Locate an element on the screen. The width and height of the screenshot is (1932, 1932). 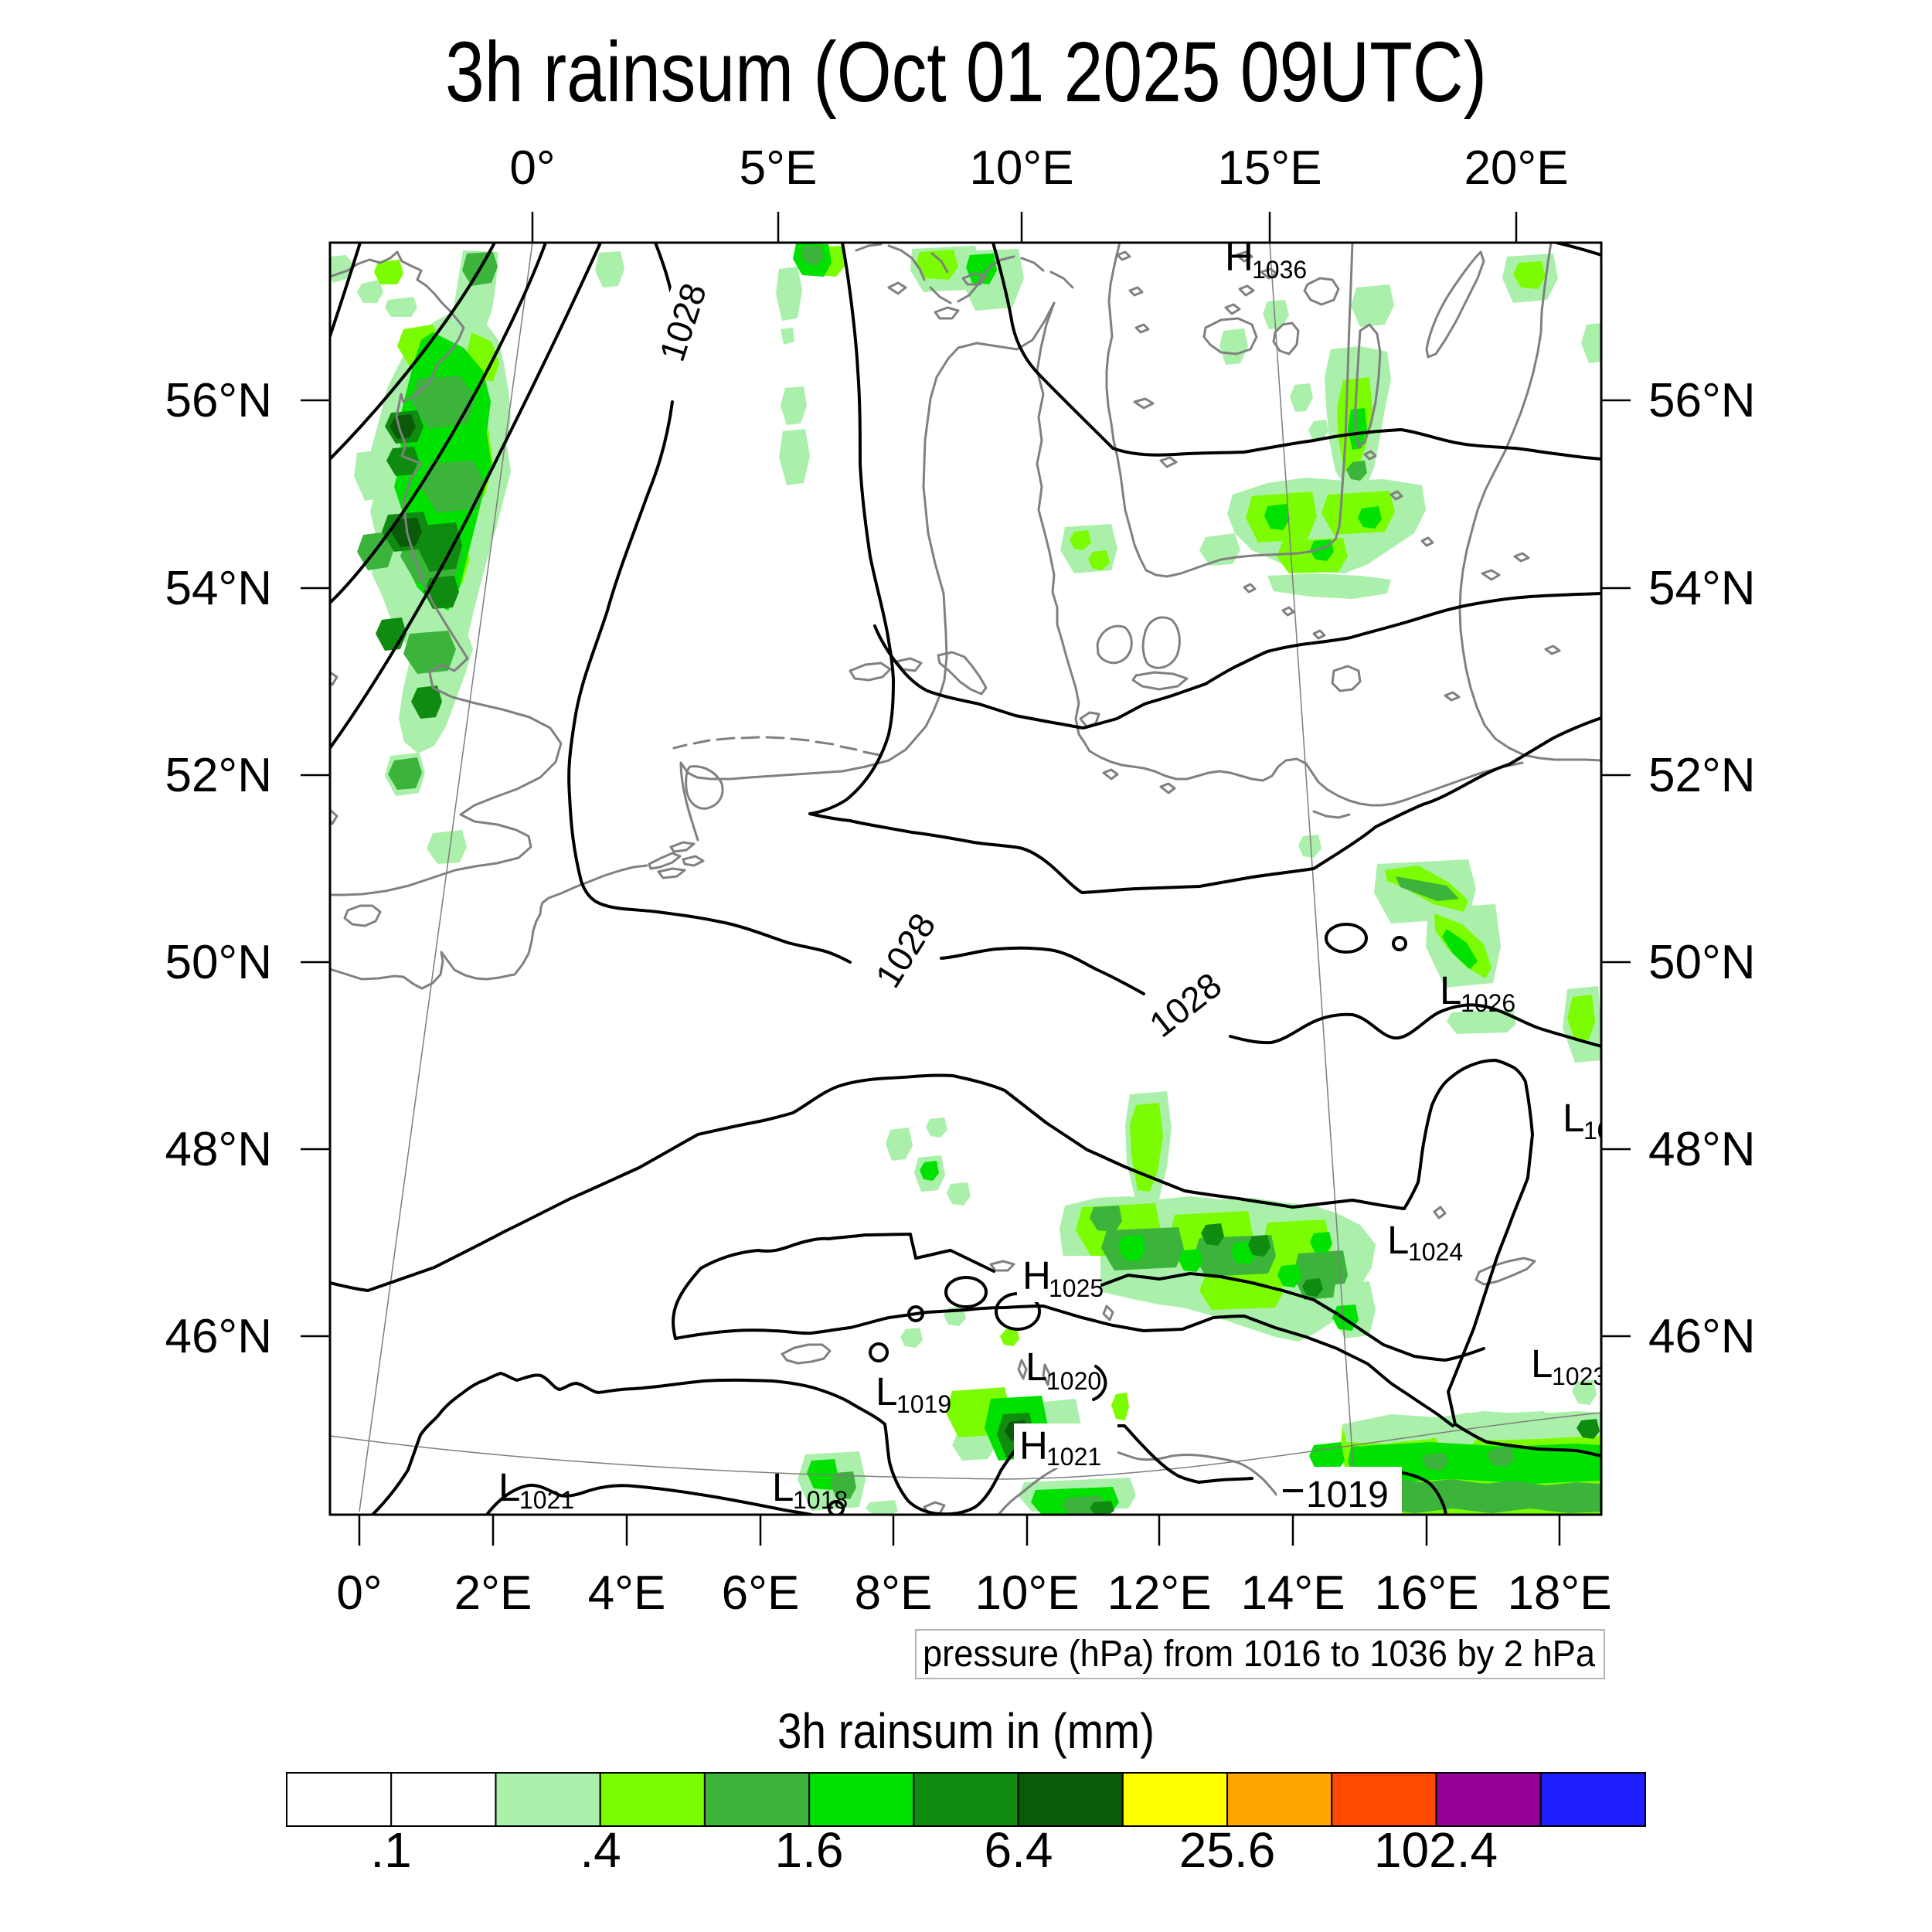
svg-text: 102.4 is located at coordinates (1436, 1850).